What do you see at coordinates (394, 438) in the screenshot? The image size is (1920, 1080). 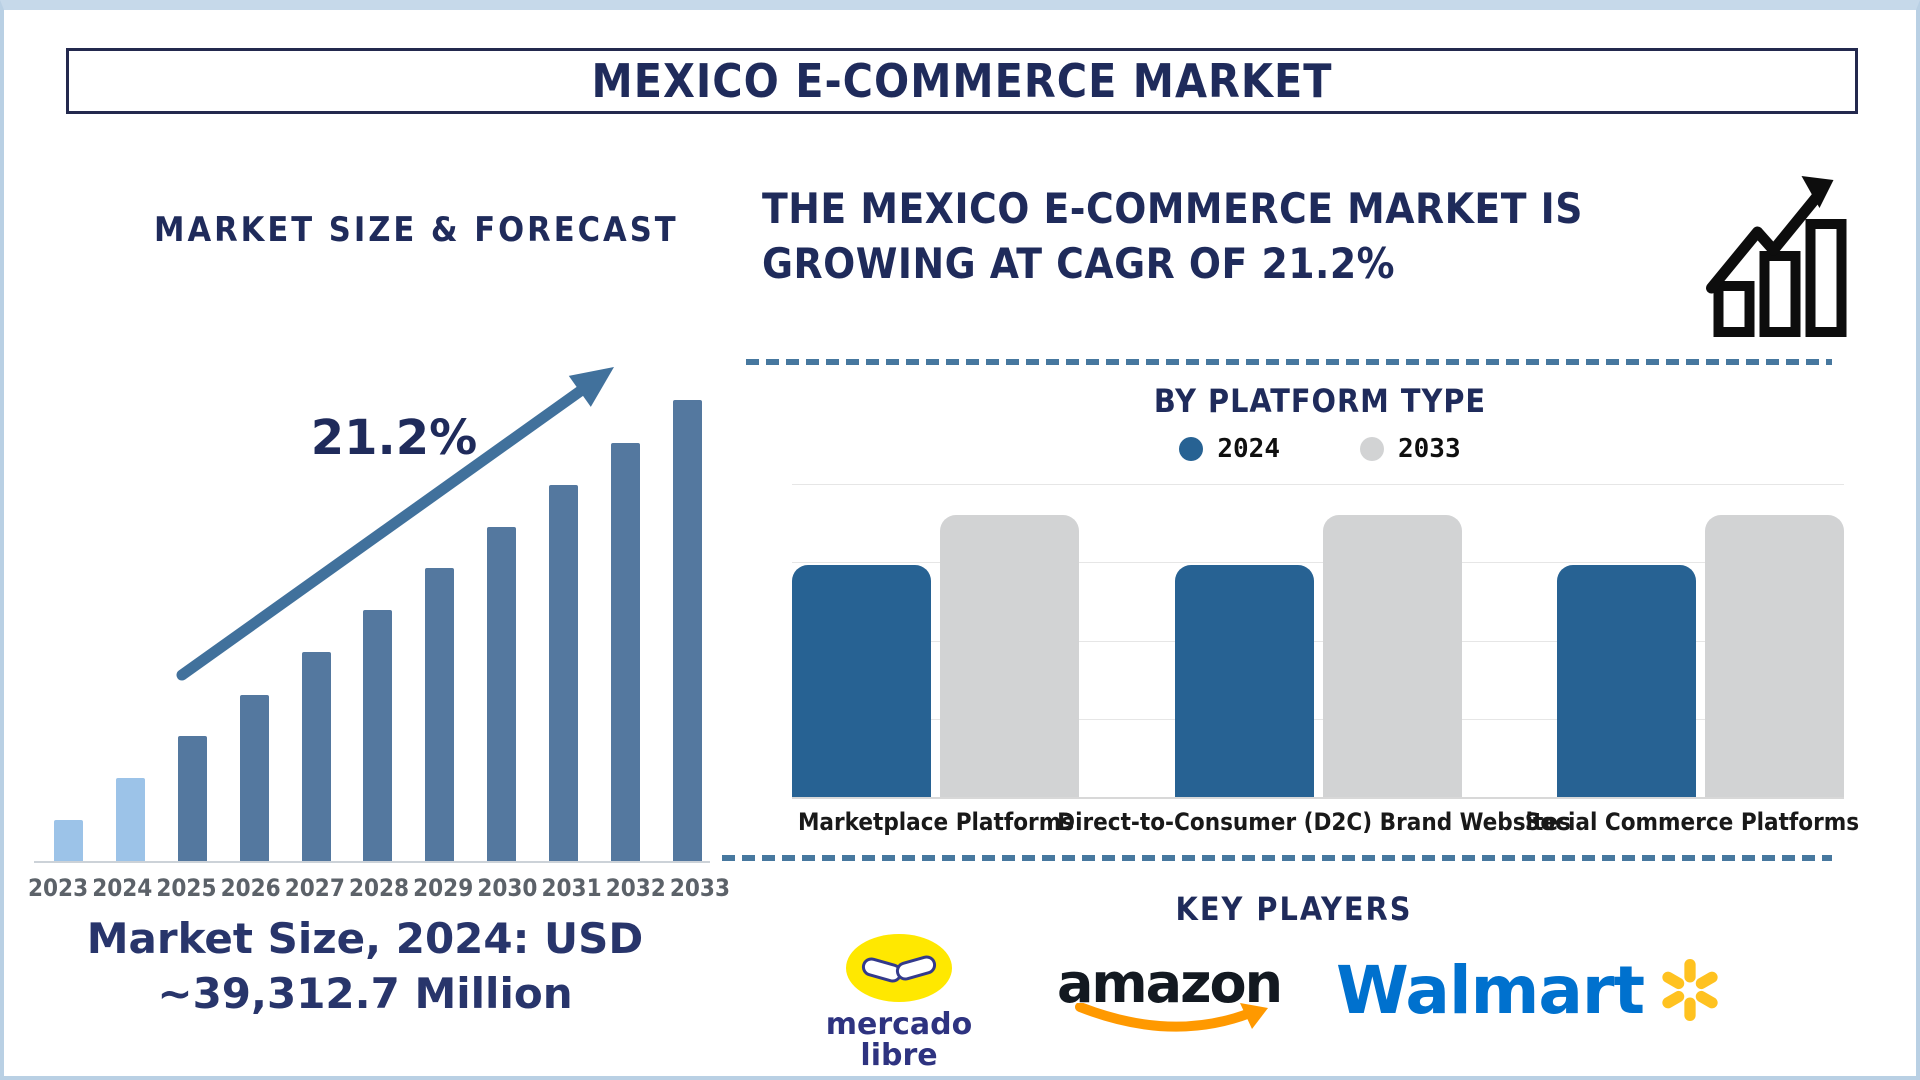 I see `cagr-annotation: 21.2%` at bounding box center [394, 438].